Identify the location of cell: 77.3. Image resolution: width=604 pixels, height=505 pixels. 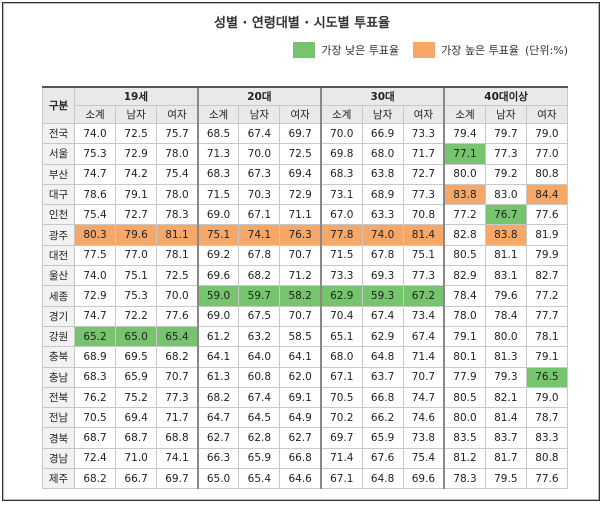
(505, 154).